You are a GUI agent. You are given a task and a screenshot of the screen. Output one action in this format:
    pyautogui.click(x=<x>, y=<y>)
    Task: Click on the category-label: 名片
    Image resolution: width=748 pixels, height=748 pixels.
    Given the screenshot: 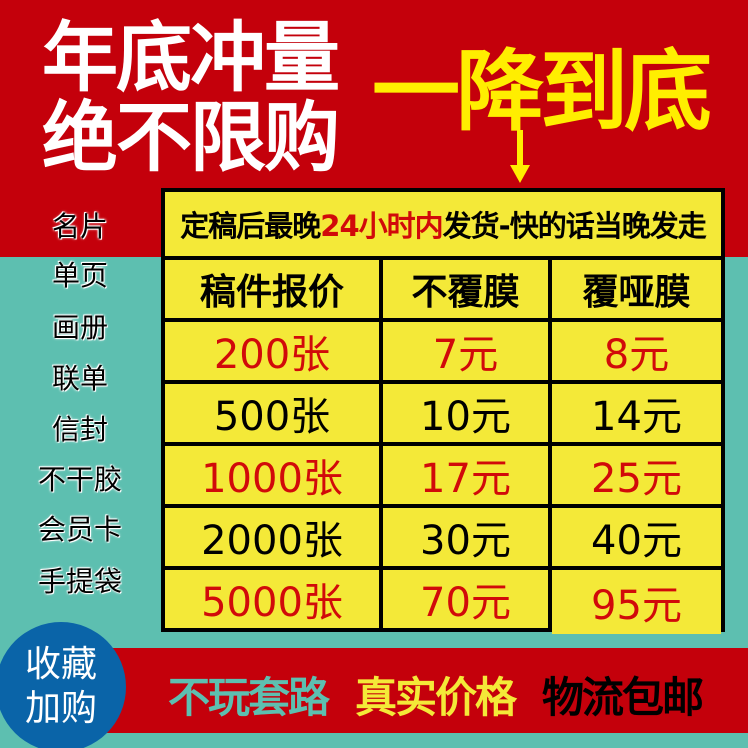 What is the action you would take?
    pyautogui.click(x=79, y=226)
    